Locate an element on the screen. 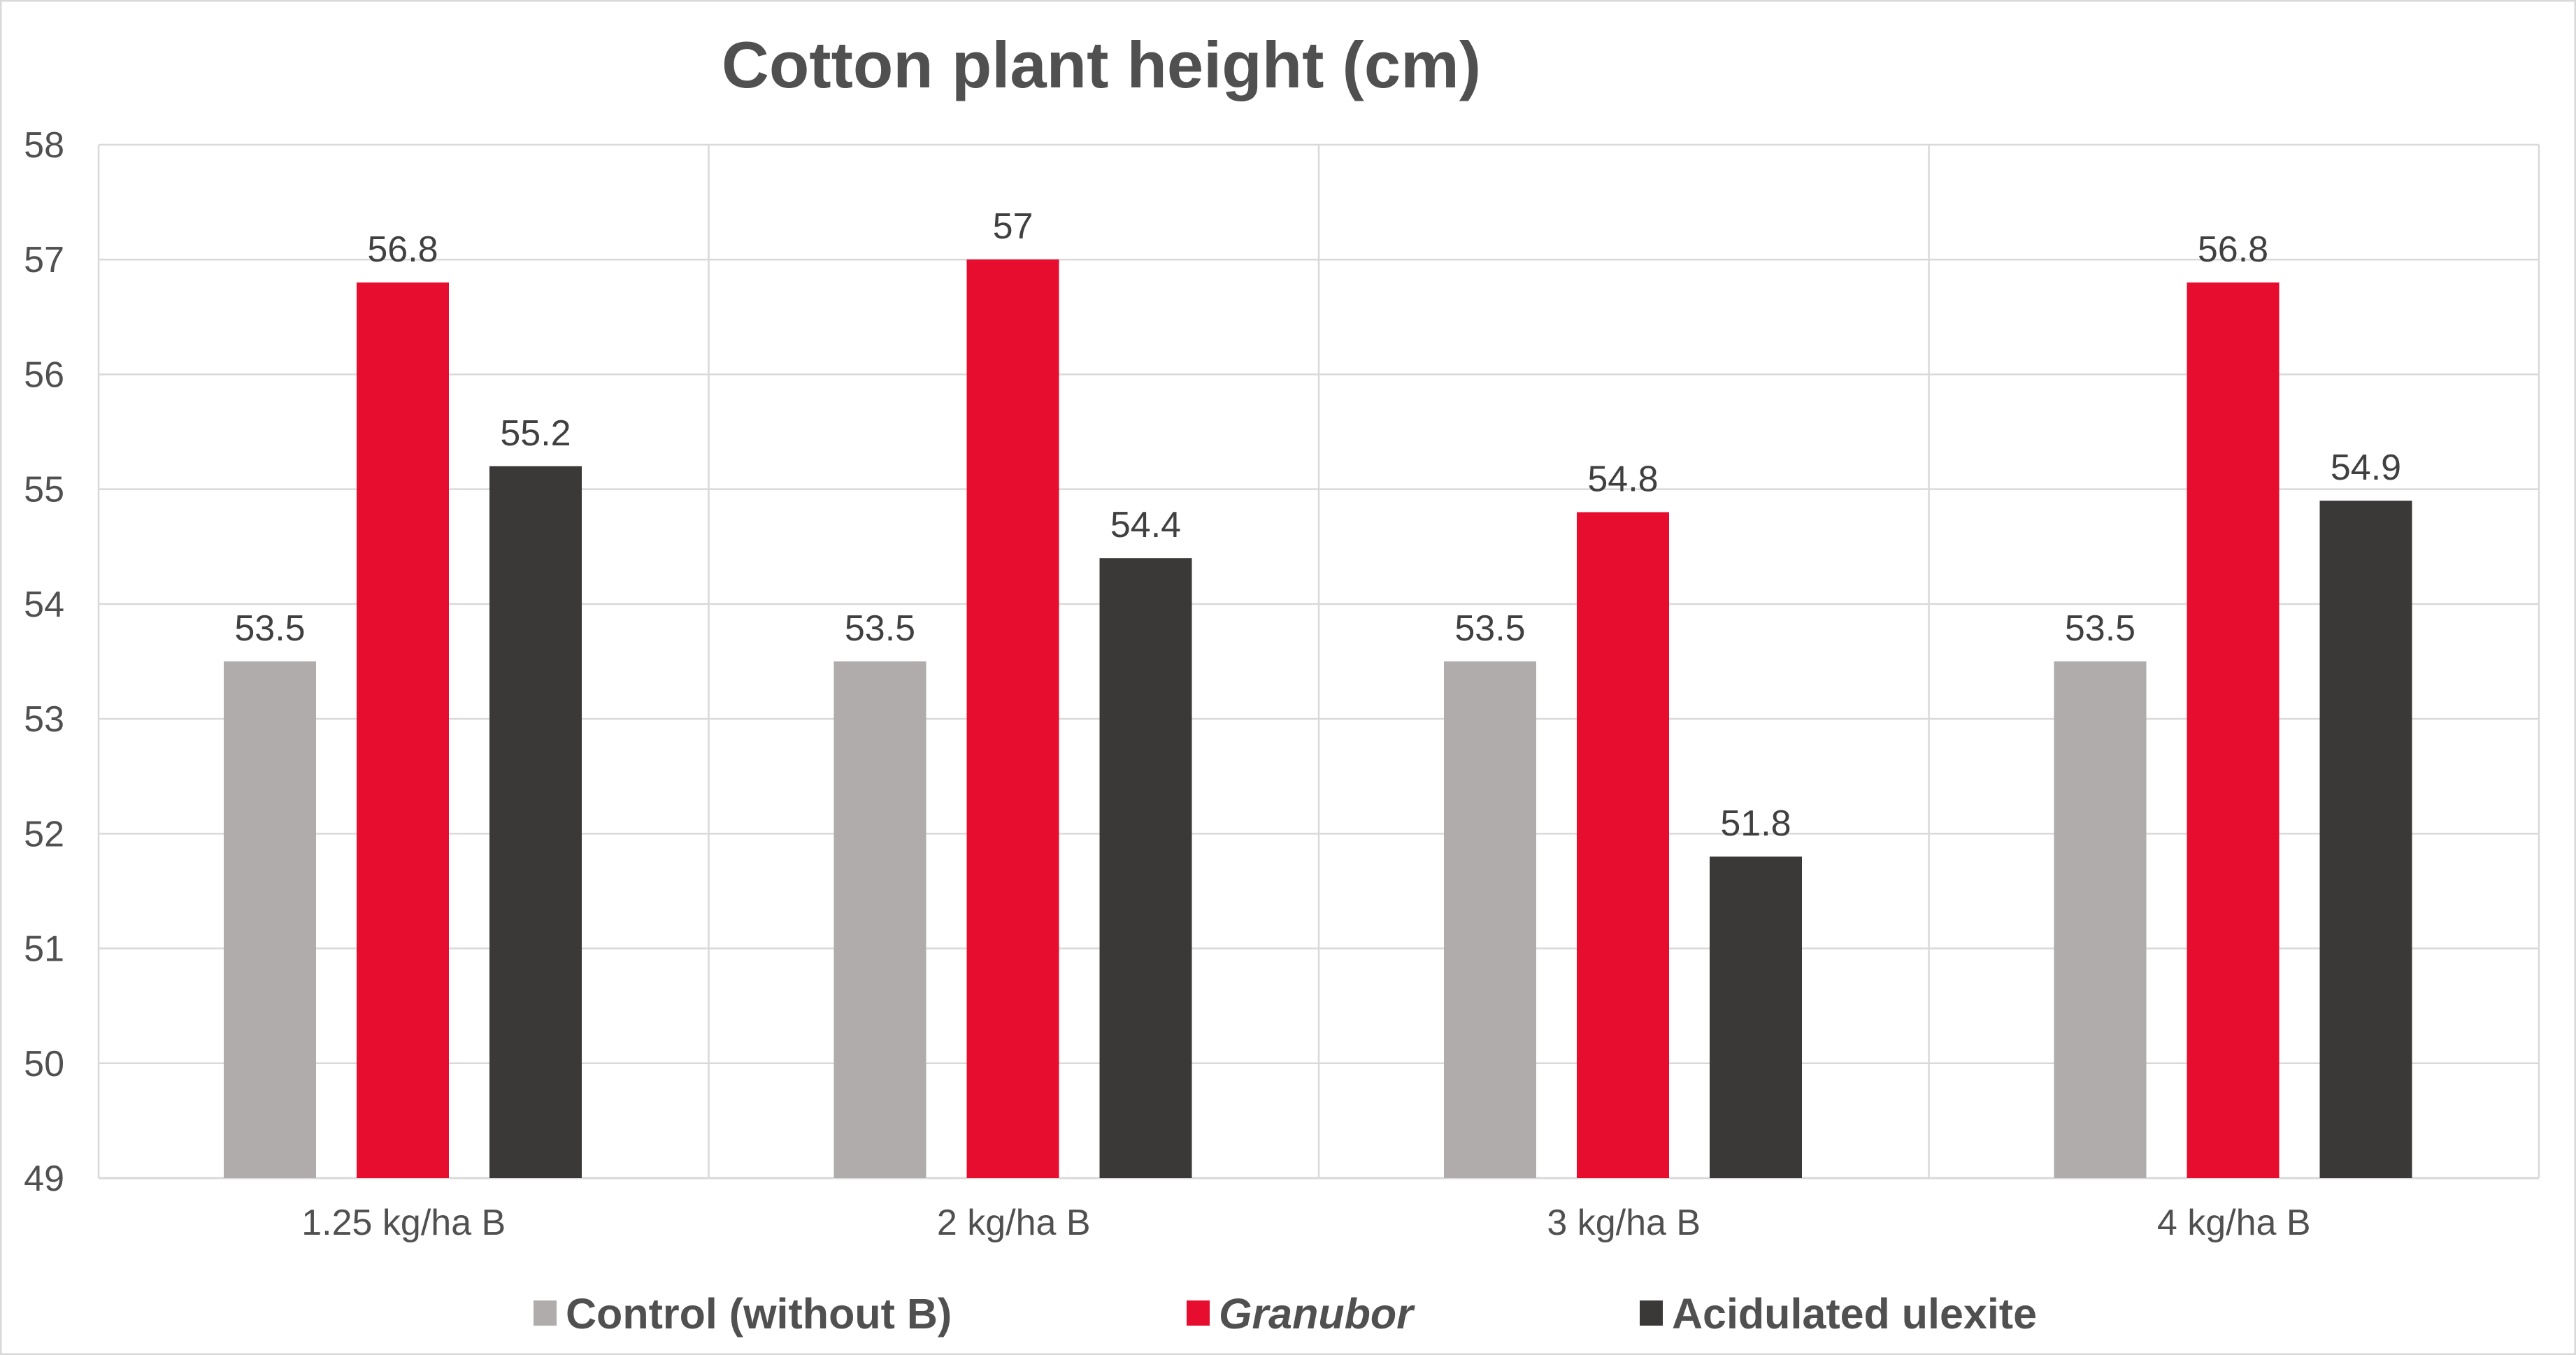  y-tick-label: 55 is located at coordinates (44, 490).